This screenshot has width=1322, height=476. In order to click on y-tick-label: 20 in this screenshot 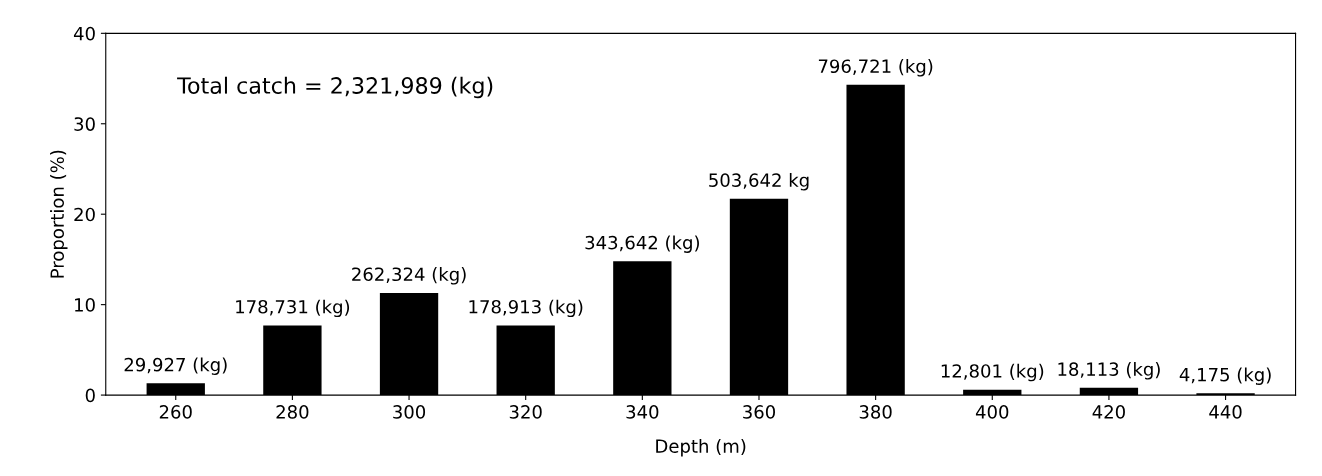, I will do `click(84, 214)`.